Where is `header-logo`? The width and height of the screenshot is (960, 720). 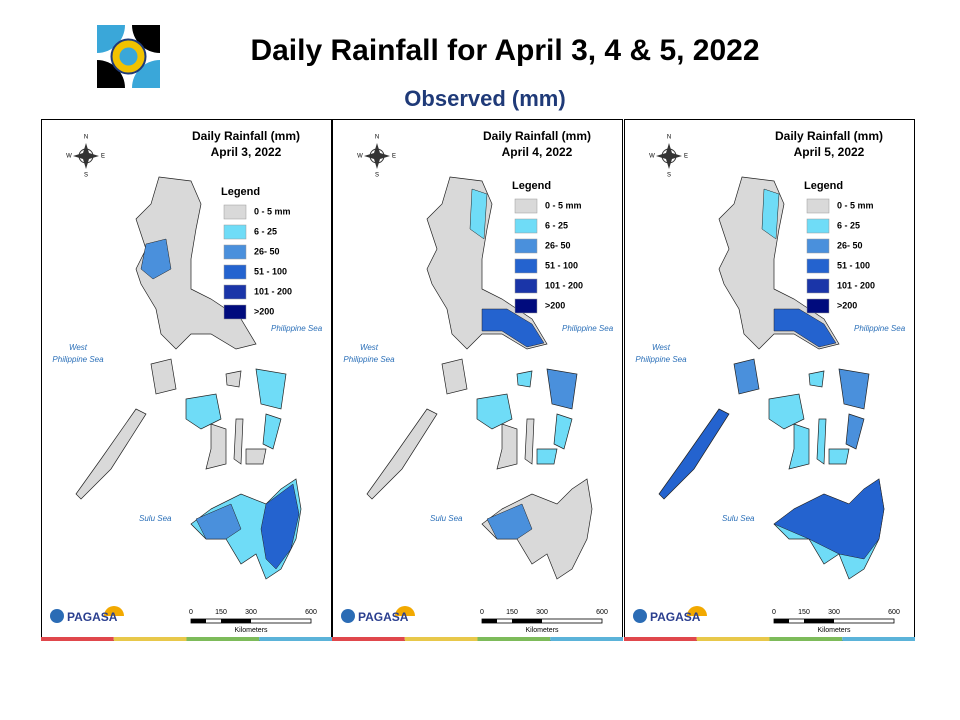
header-logo is located at coordinates (128, 56).